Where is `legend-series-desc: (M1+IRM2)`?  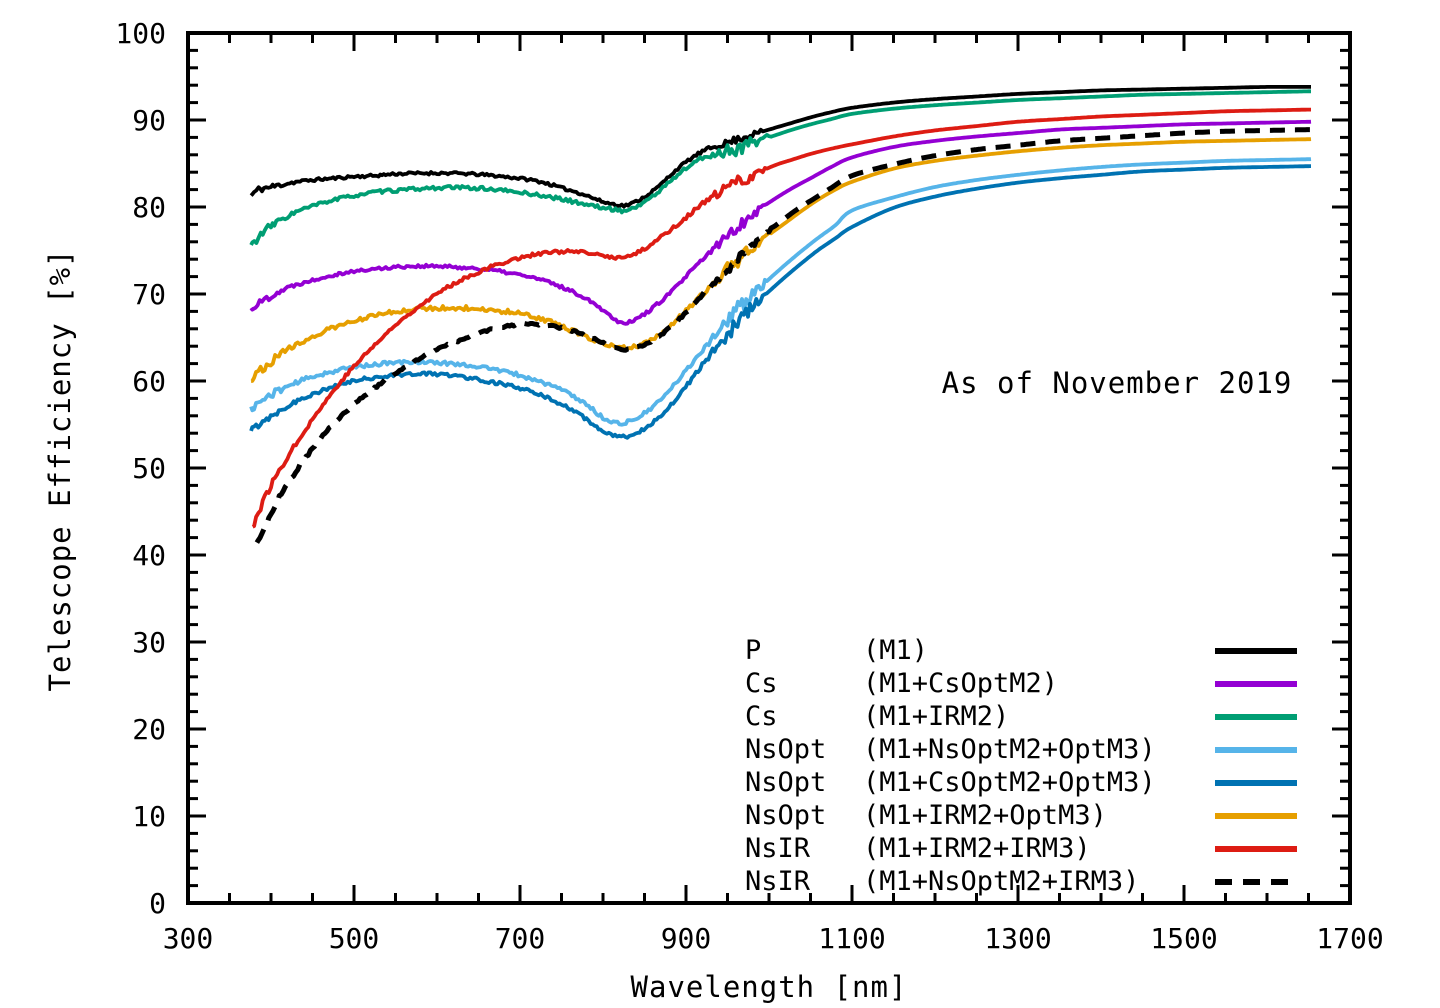
legend-series-desc: (M1+IRM2) is located at coordinates (936, 716).